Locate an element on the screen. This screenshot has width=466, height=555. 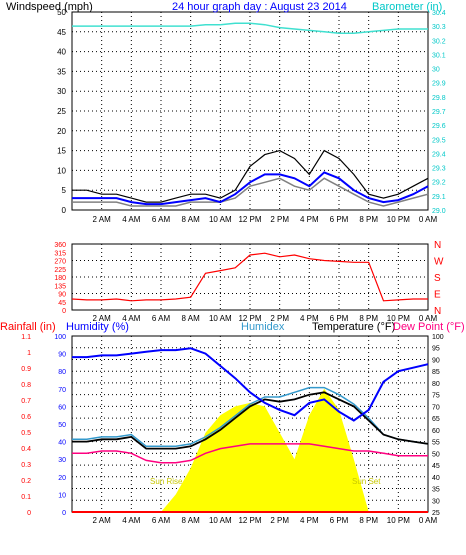
wind-y-tick: 35 is located at coordinates (61, 71).